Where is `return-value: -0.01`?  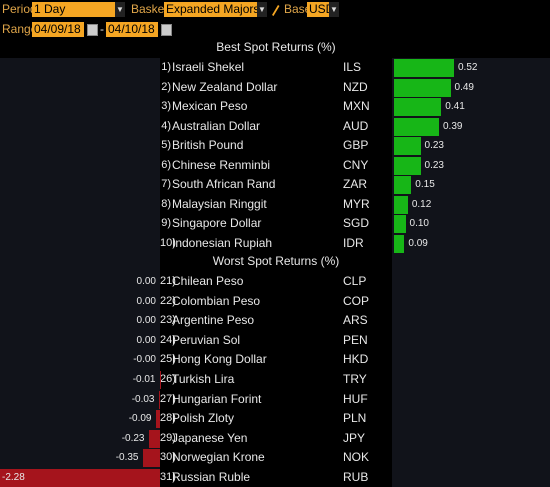 return-value: -0.01 is located at coordinates (144, 379).